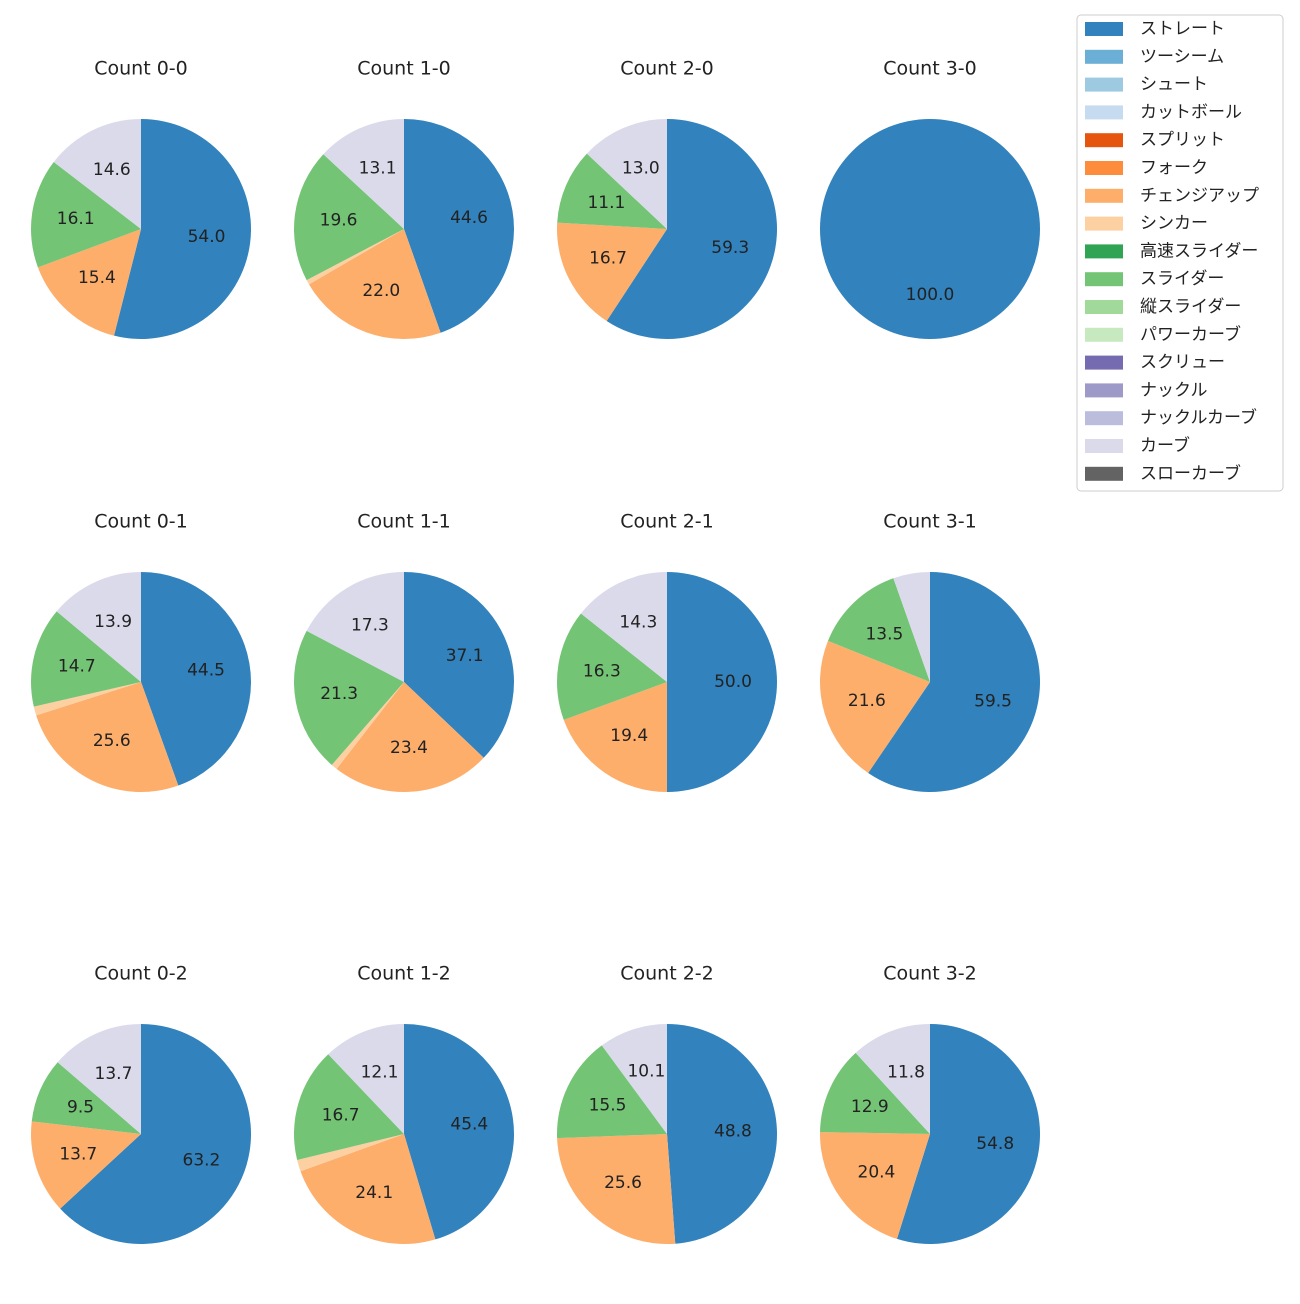 The width and height of the screenshot is (1300, 1304). What do you see at coordinates (730, 248) in the screenshot?
I see `value-label: 59.3` at bounding box center [730, 248].